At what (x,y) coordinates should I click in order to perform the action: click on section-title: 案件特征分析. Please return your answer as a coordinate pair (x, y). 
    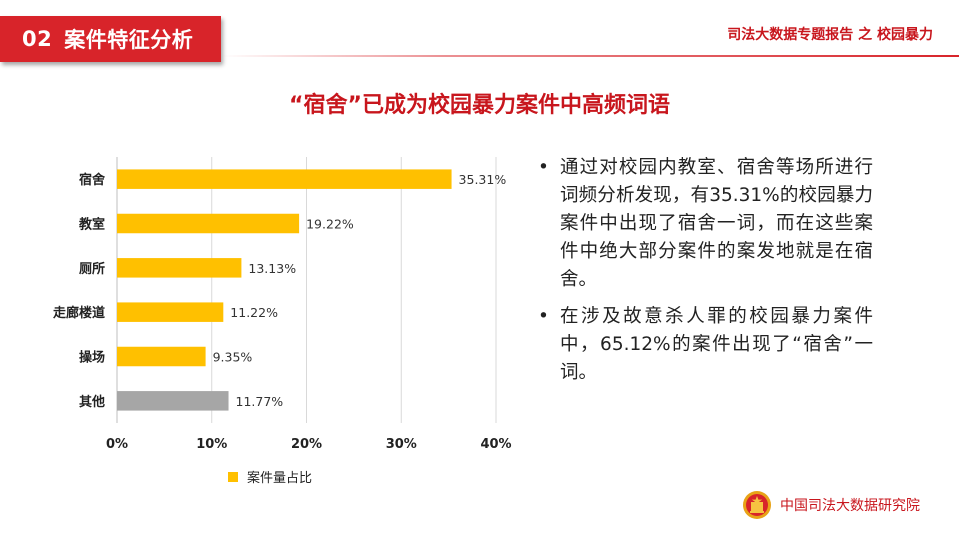
    Looking at the image, I should click on (129, 40).